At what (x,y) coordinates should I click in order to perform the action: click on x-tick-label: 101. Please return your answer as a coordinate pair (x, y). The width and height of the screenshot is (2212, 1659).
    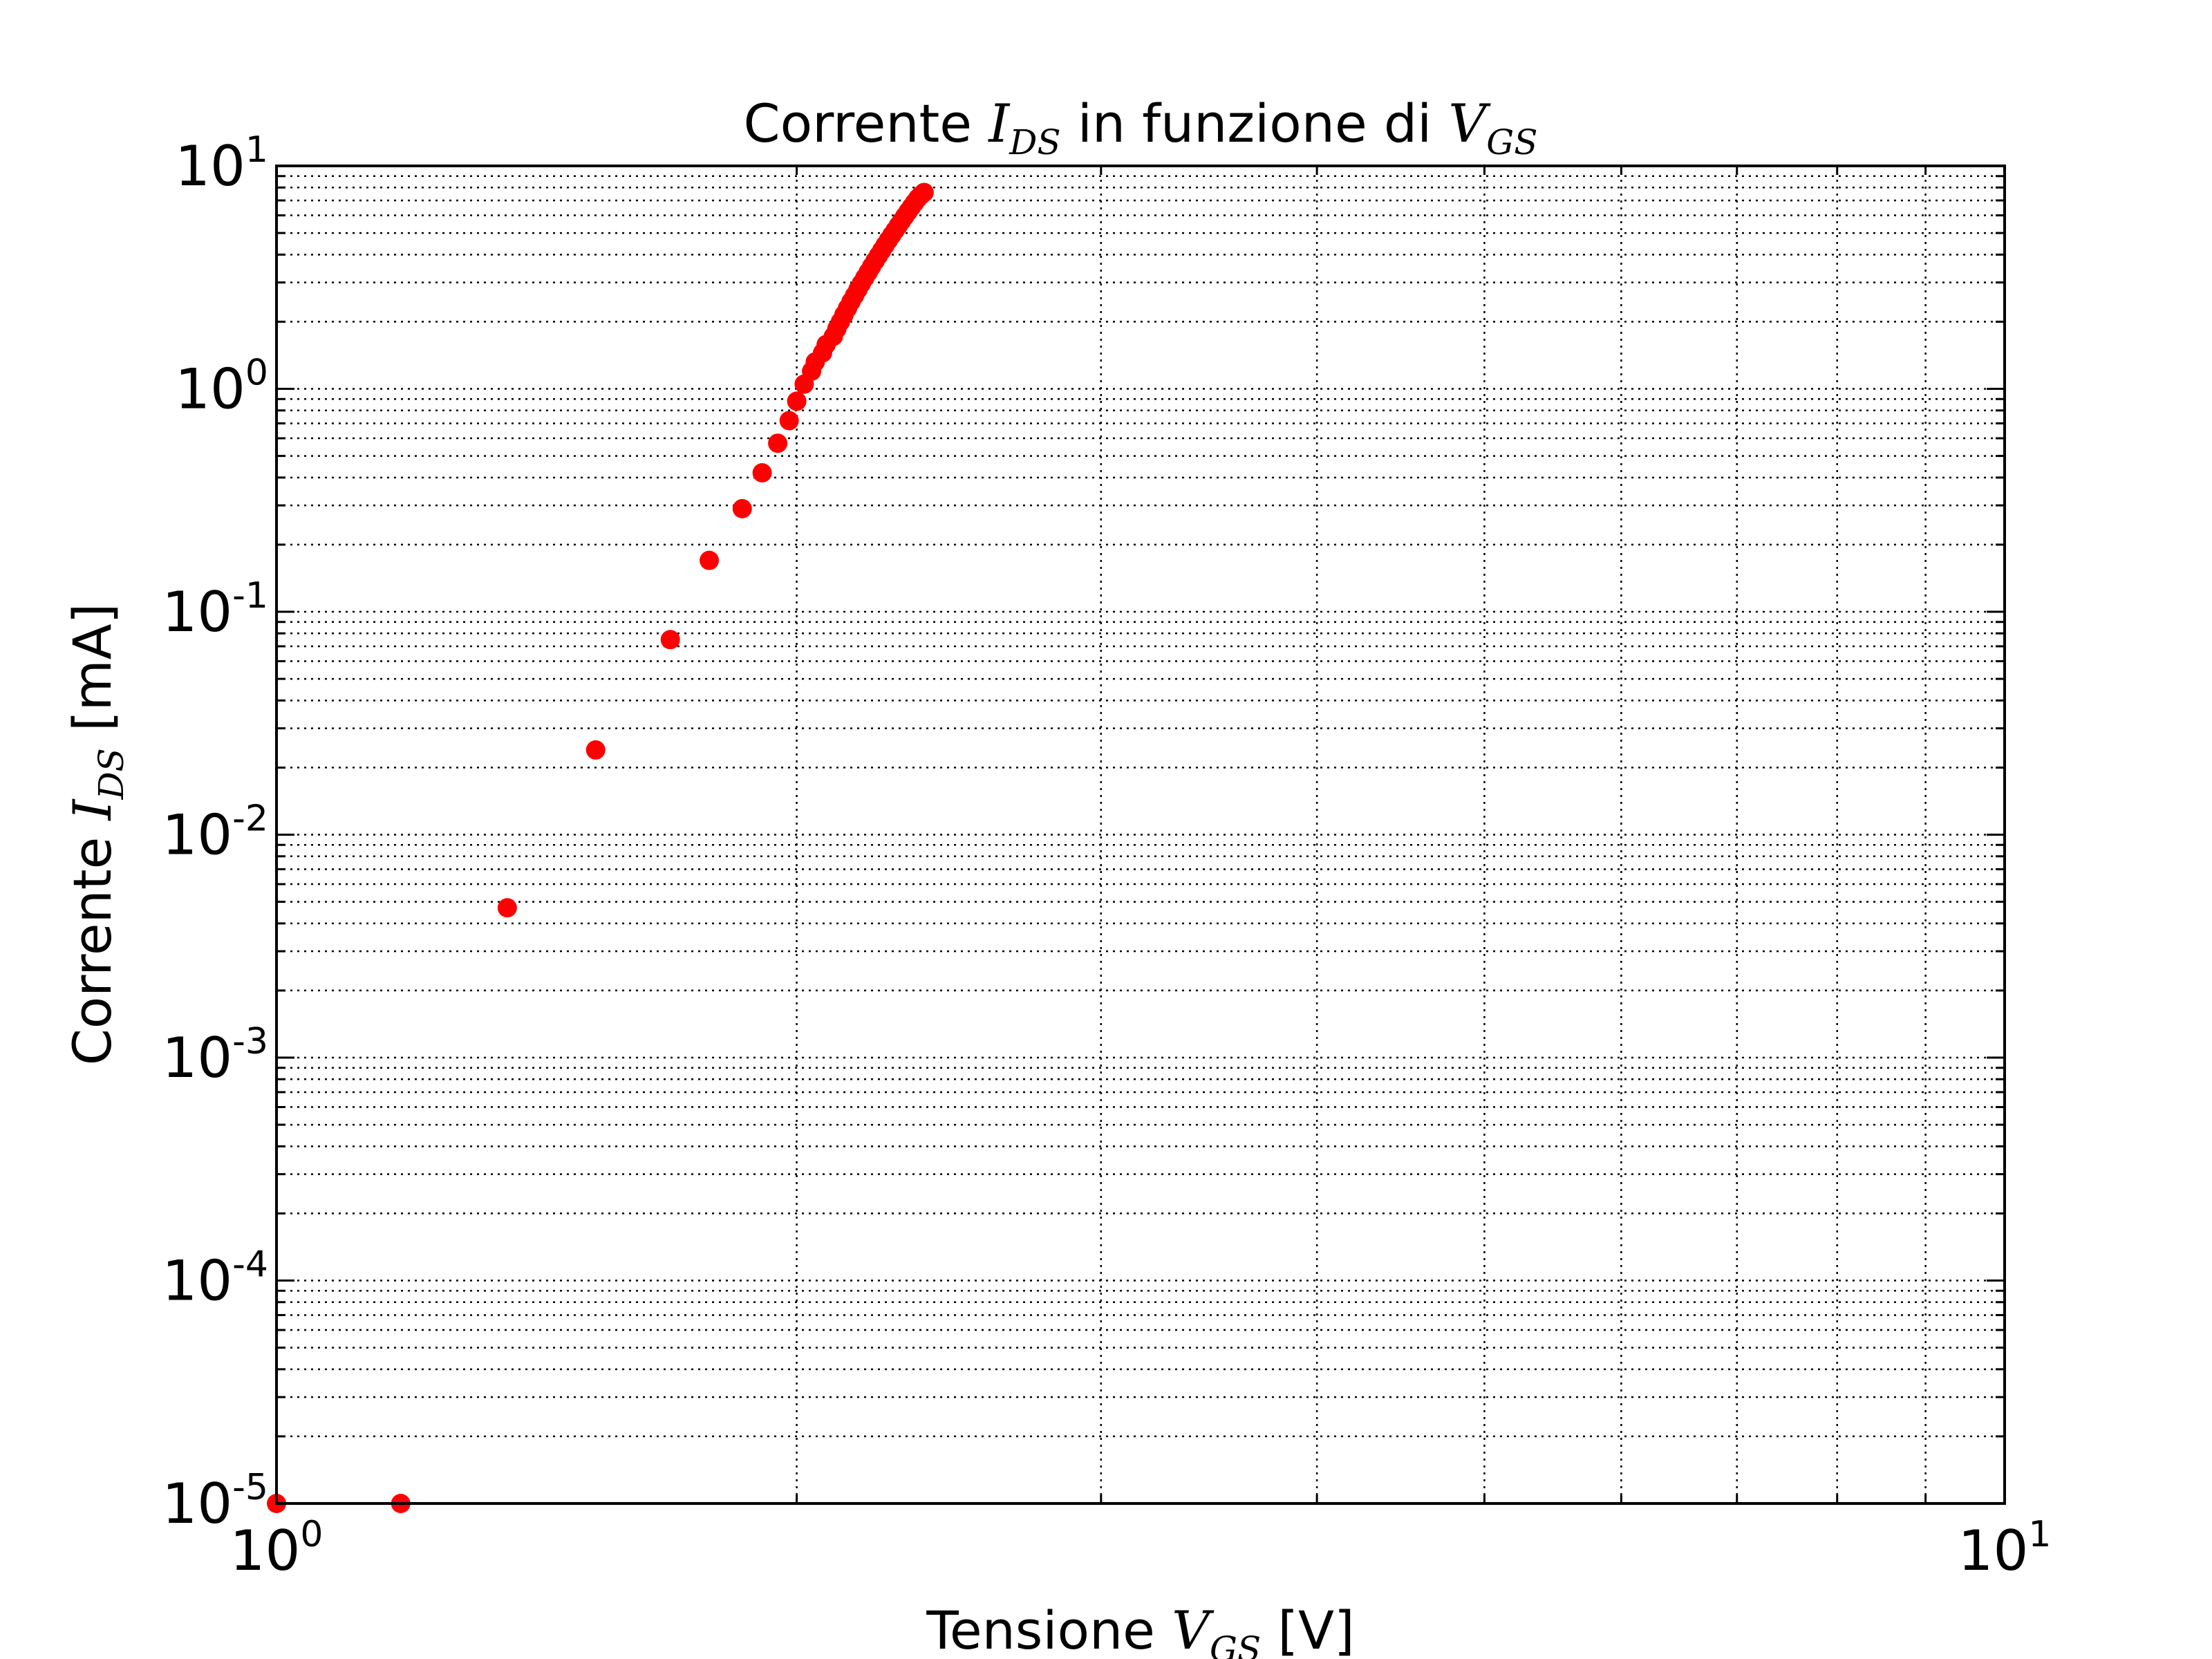
    Looking at the image, I should click on (2005, 1549).